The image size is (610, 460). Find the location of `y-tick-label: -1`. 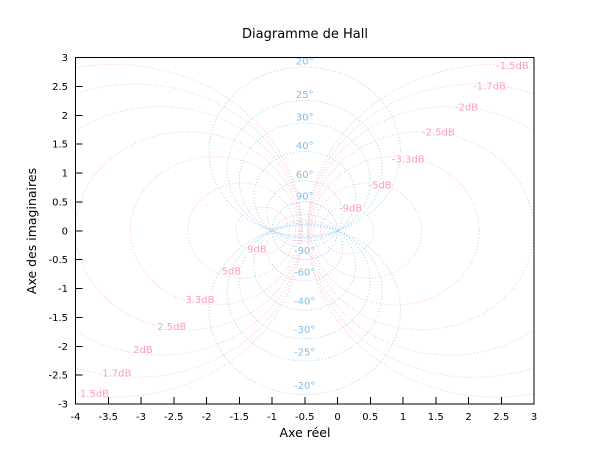

y-tick-label: -1 is located at coordinates (63, 289).